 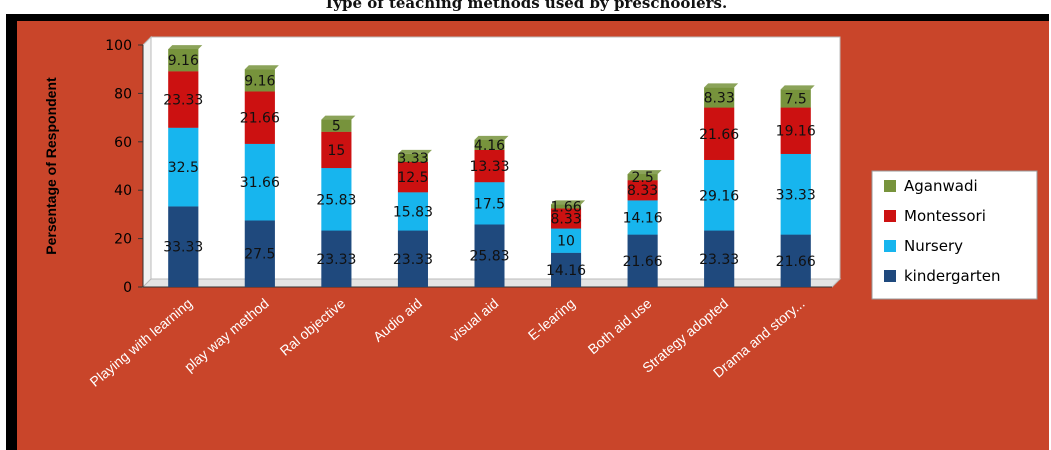 I want to click on y-tick-label: 80, so click(x=123, y=94).